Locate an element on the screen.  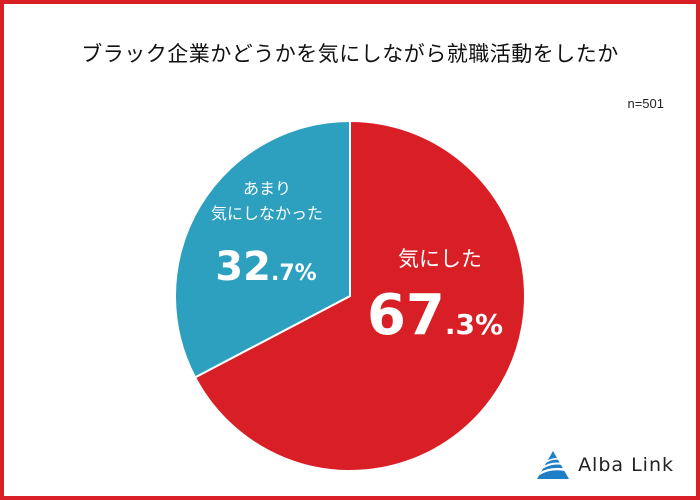
slice-label-2-line-2: 気にしなかった is located at coordinates (267, 213).